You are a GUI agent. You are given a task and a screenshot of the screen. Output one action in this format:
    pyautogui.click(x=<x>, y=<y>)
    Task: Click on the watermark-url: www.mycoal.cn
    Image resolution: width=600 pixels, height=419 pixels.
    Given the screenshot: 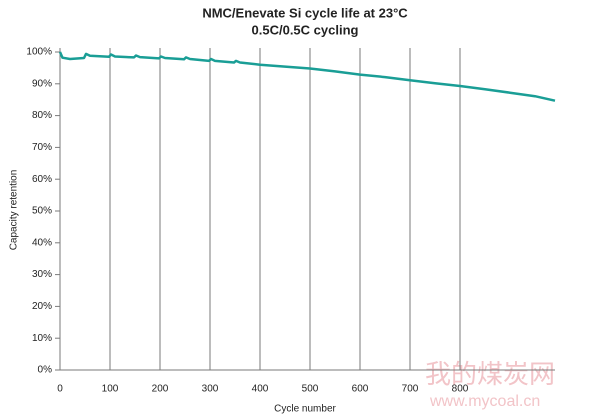 What is the action you would take?
    pyautogui.click(x=484, y=401)
    